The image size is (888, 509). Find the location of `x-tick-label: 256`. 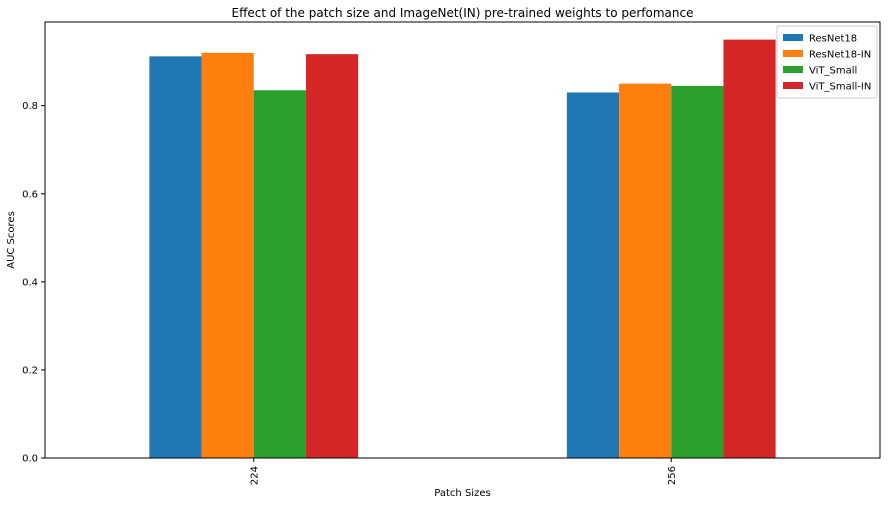

x-tick-label: 256 is located at coordinates (672, 475).